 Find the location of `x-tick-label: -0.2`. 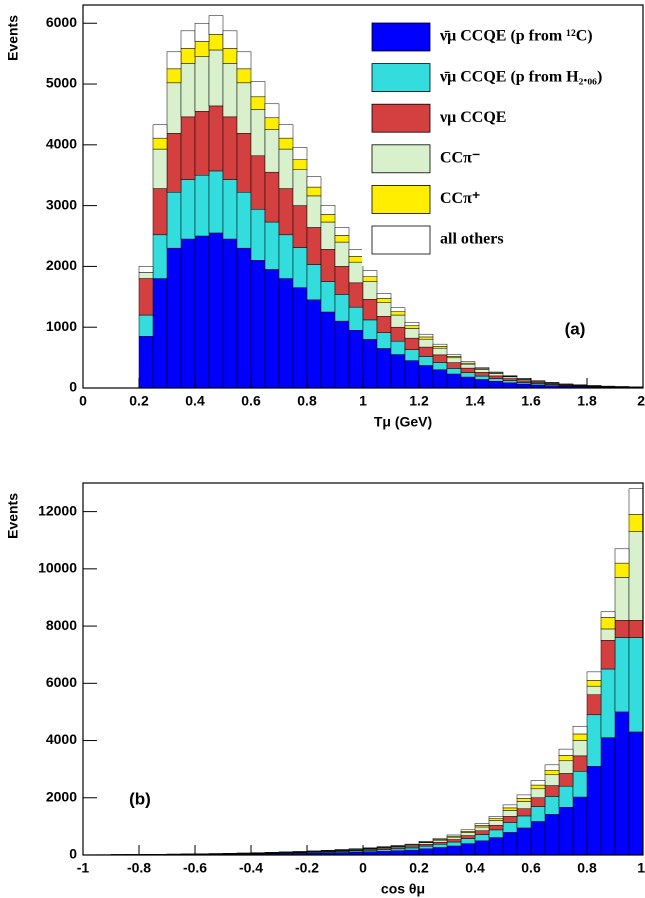

x-tick-label: -0.2 is located at coordinates (307, 868).